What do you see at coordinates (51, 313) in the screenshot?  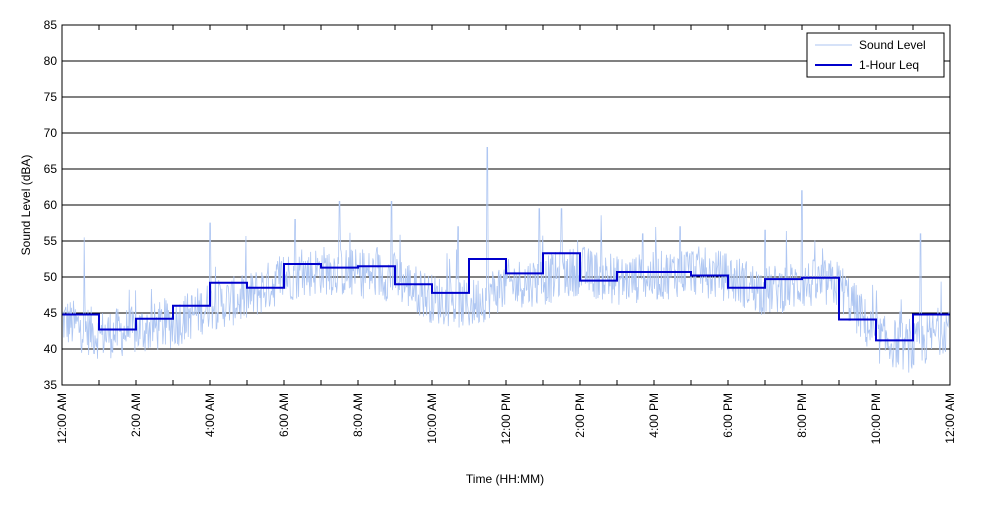 I see `y-tick-label: 45` at bounding box center [51, 313].